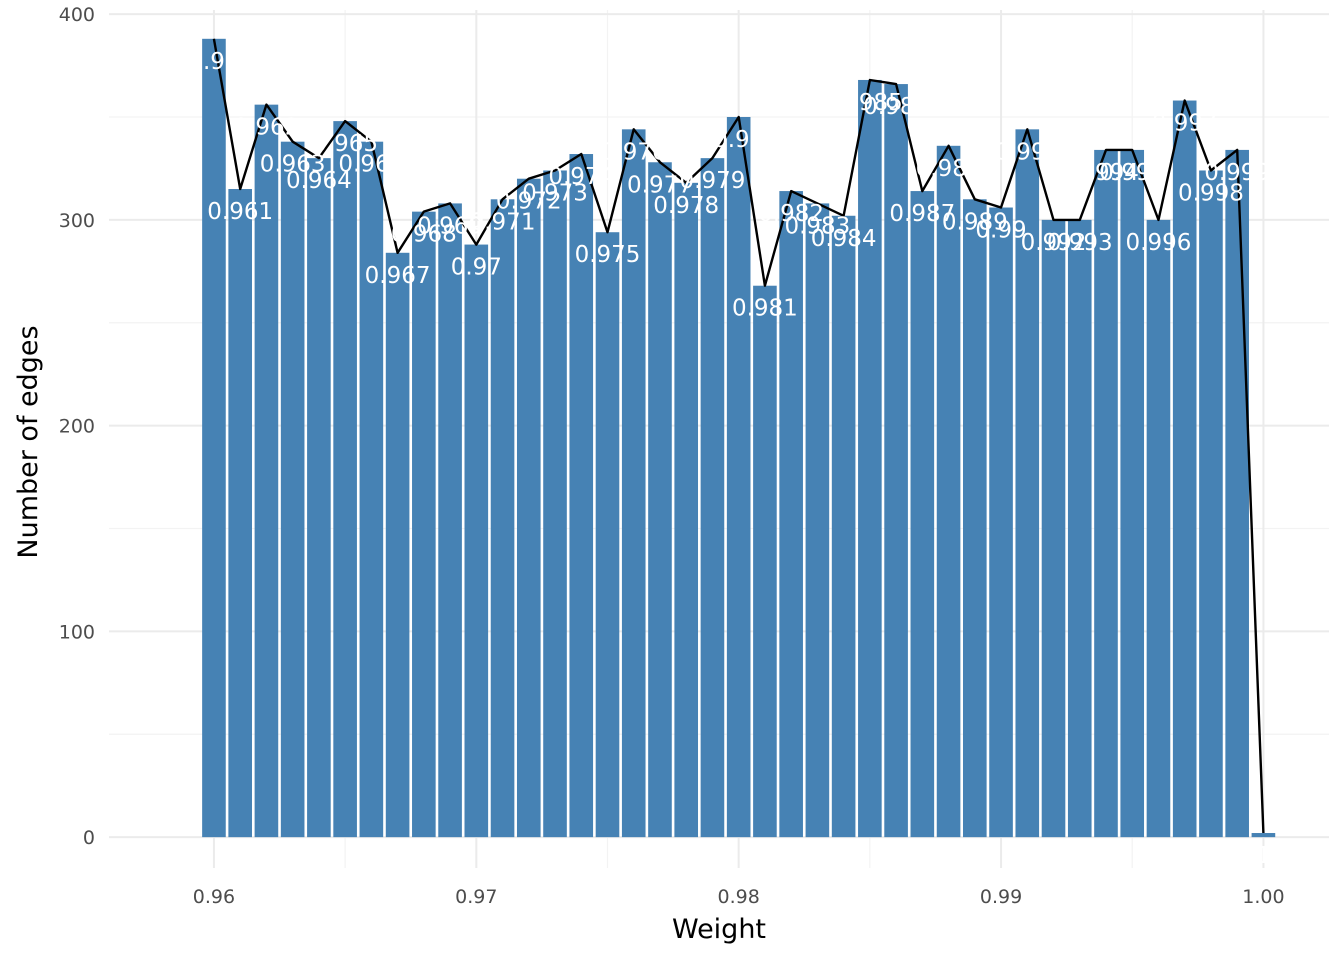 The height and width of the screenshot is (964, 1344). What do you see at coordinates (1159, 243) in the screenshot?
I see `bar-value-label: 0.996` at bounding box center [1159, 243].